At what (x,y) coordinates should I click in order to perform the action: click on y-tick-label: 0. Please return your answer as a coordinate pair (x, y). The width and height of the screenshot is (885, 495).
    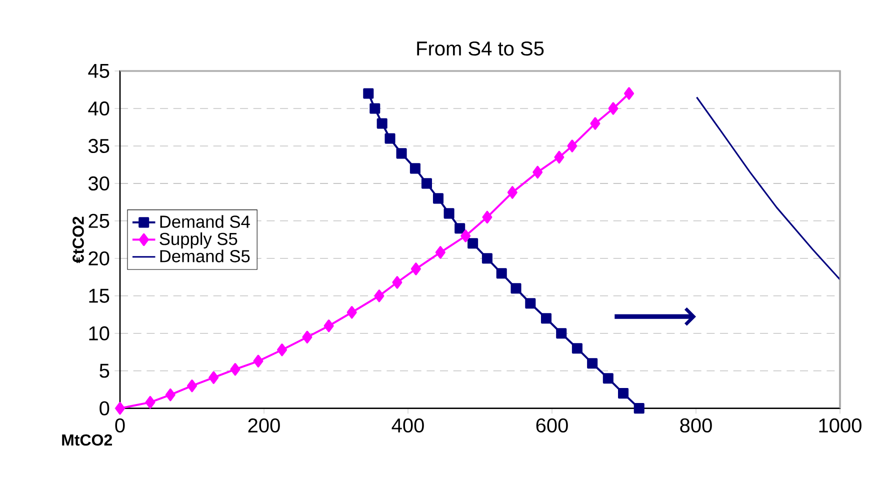
    Looking at the image, I should click on (105, 408).